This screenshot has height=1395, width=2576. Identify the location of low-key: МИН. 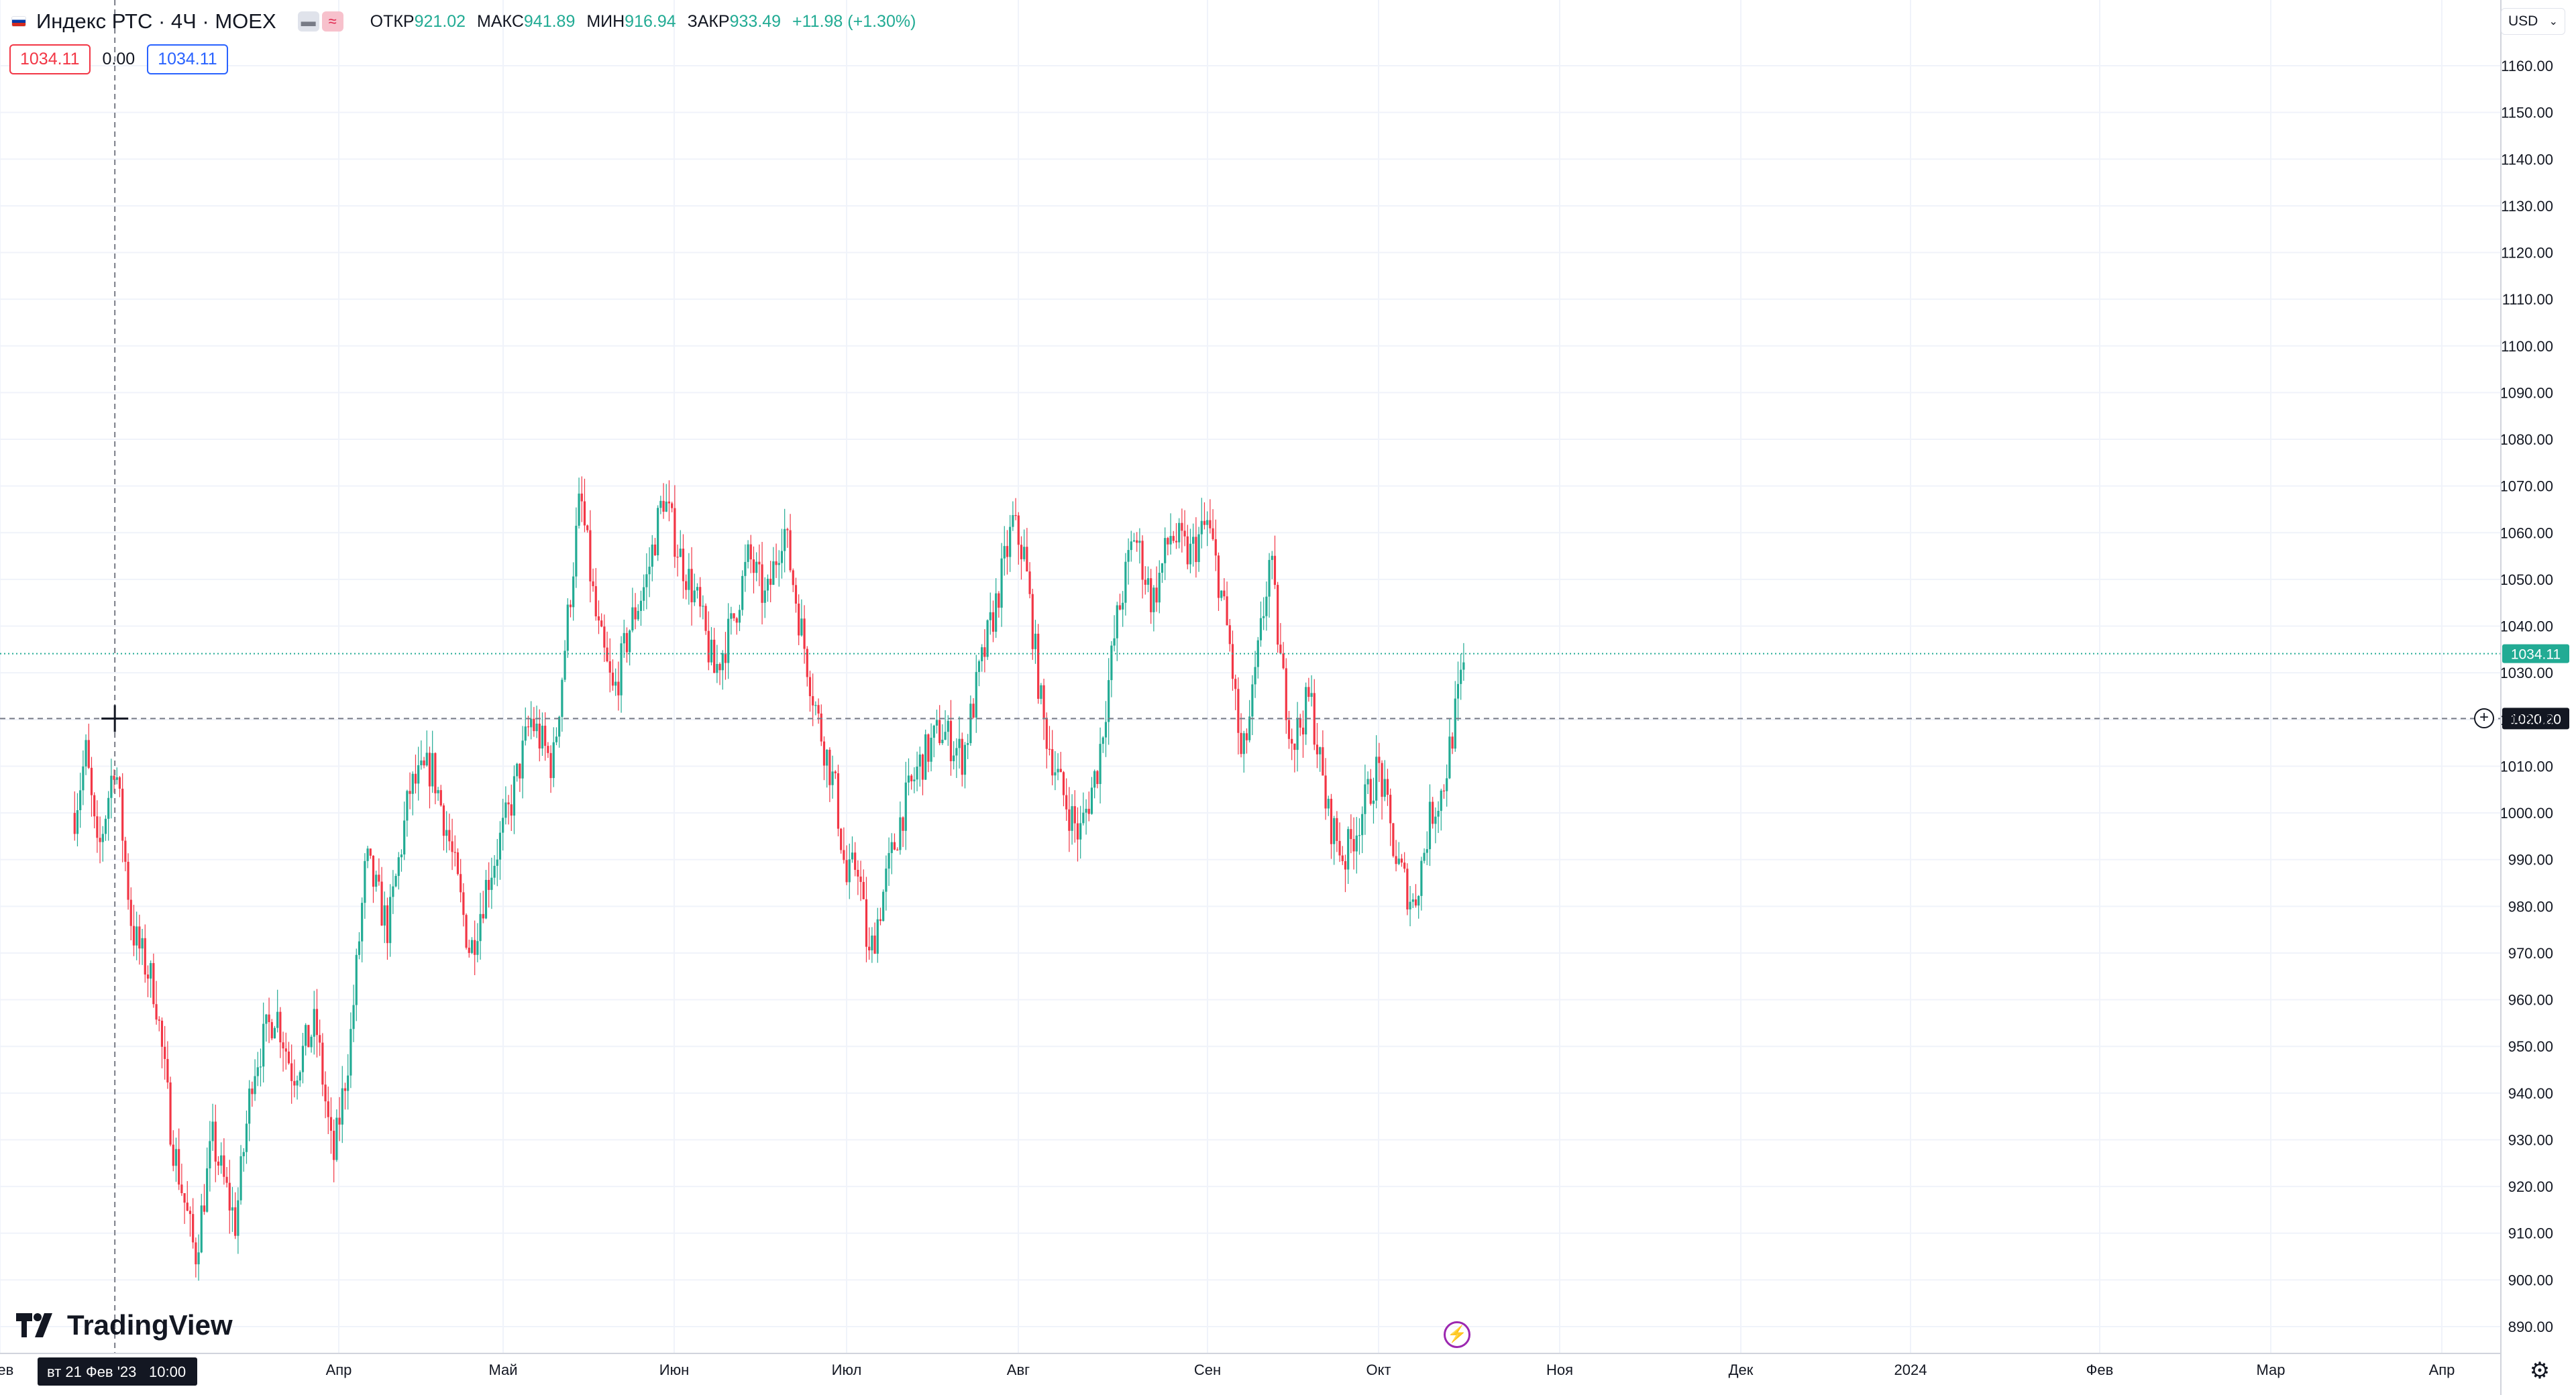
(605, 21).